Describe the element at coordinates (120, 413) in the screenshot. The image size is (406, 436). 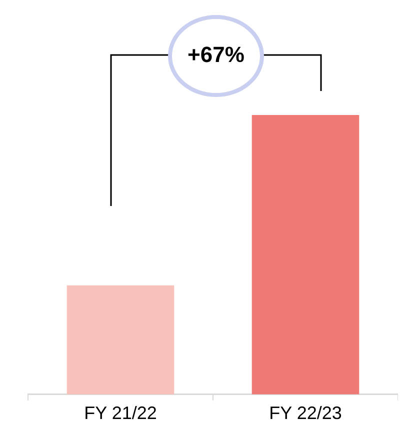
I see `x-tick-label: FY 21/22` at that location.